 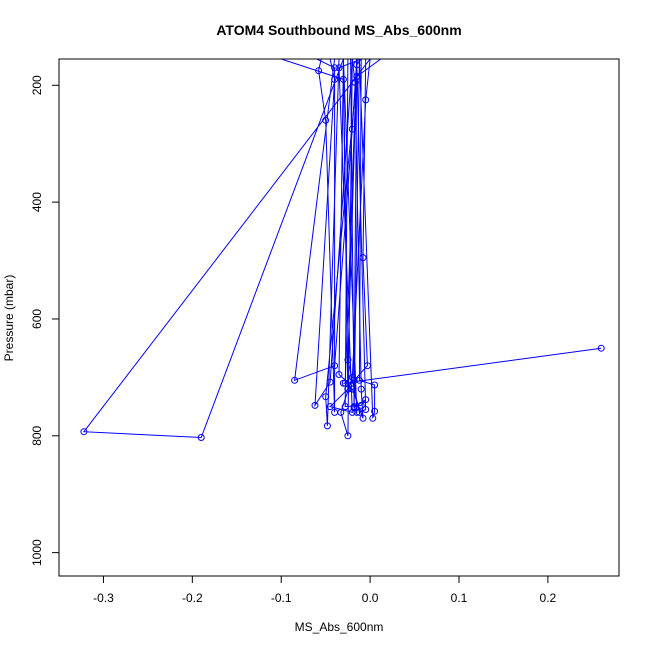 What do you see at coordinates (459, 598) in the screenshot?
I see `x-tick-label: 0.1` at bounding box center [459, 598].